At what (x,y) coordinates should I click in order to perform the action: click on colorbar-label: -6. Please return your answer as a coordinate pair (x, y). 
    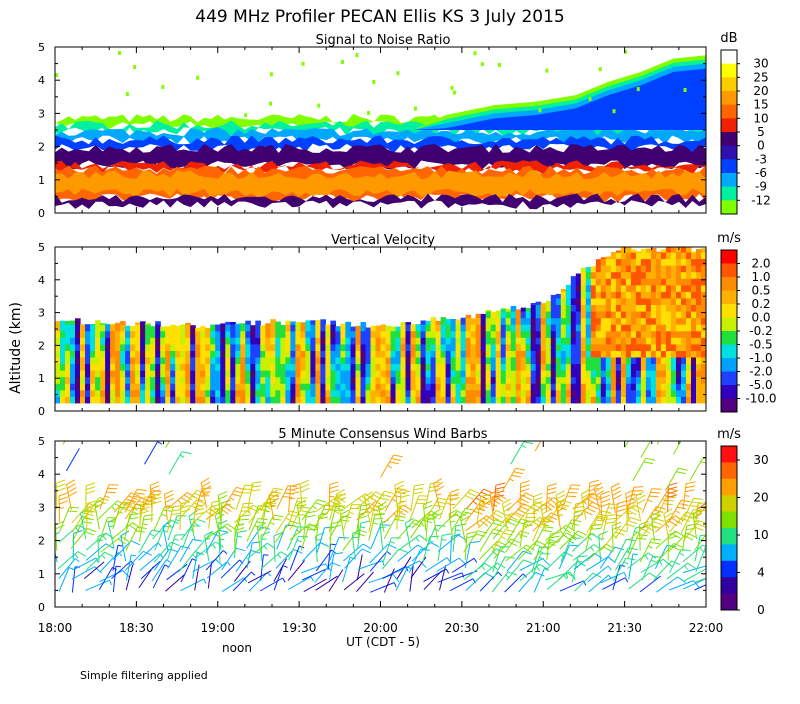
    Looking at the image, I should click on (761, 173).